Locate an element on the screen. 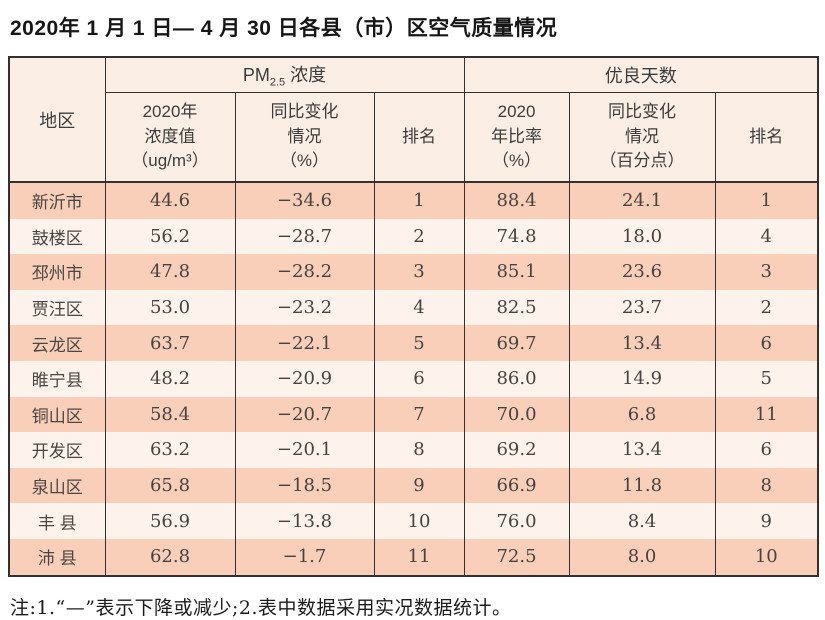 This screenshot has width=825, height=620. group-header-good-days: 优良天数 is located at coordinates (641, 75).